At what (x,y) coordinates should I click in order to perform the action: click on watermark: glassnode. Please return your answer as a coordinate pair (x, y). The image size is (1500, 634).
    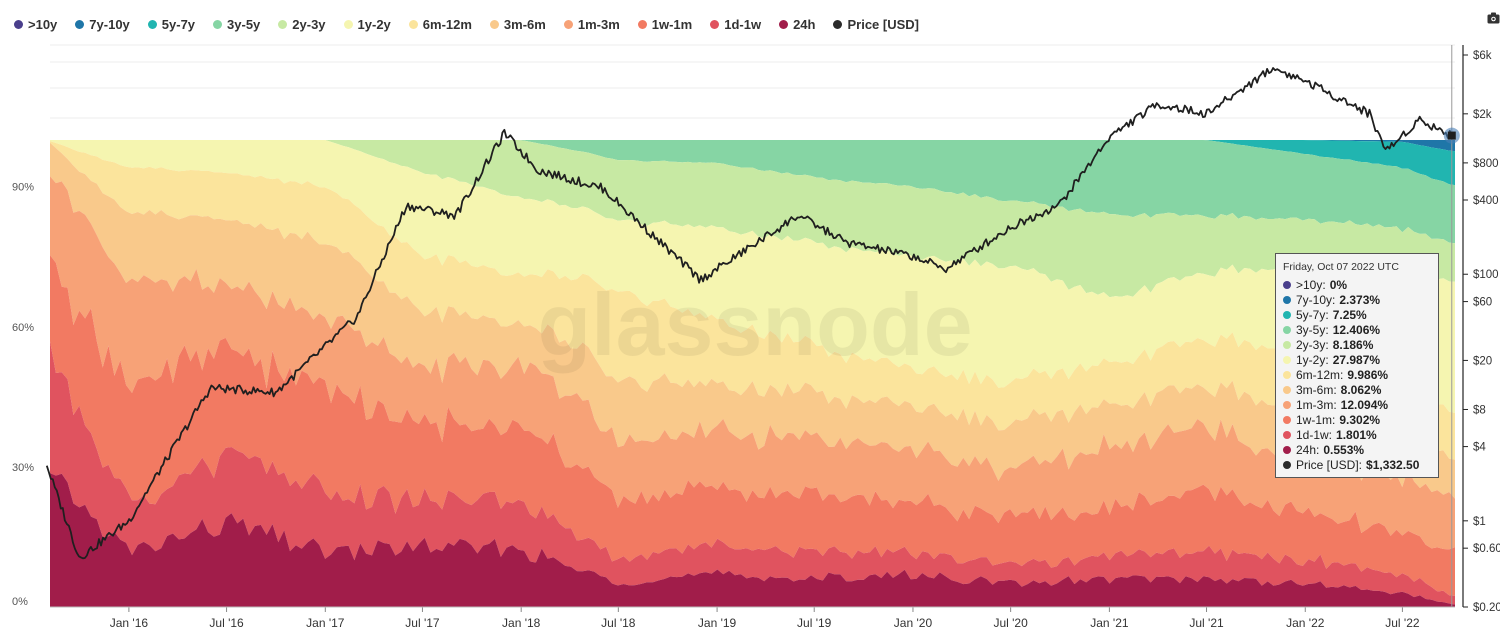
    Looking at the image, I should click on (754, 324).